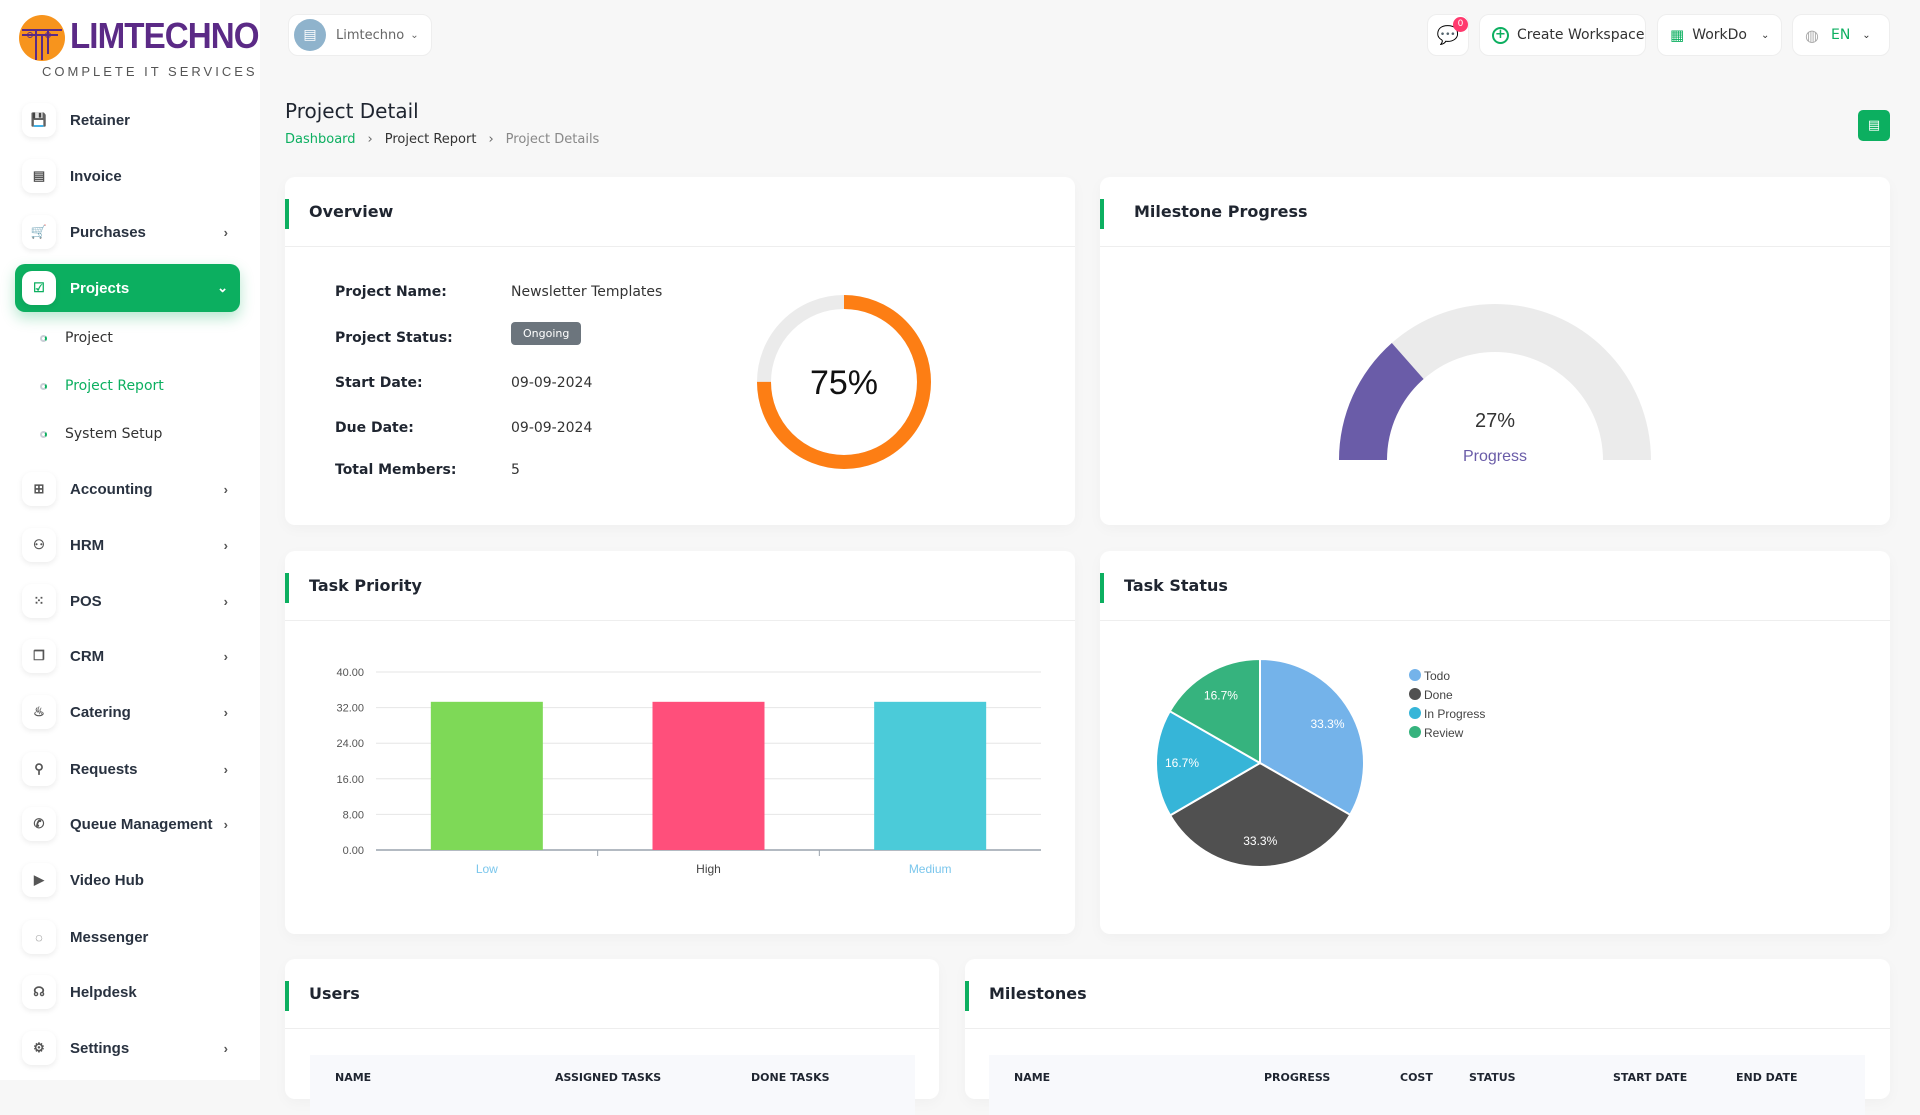 This screenshot has height=1115, width=1920. Describe the element at coordinates (1182, 763) in the screenshot. I see `pie-value-label: 16.7%` at that location.